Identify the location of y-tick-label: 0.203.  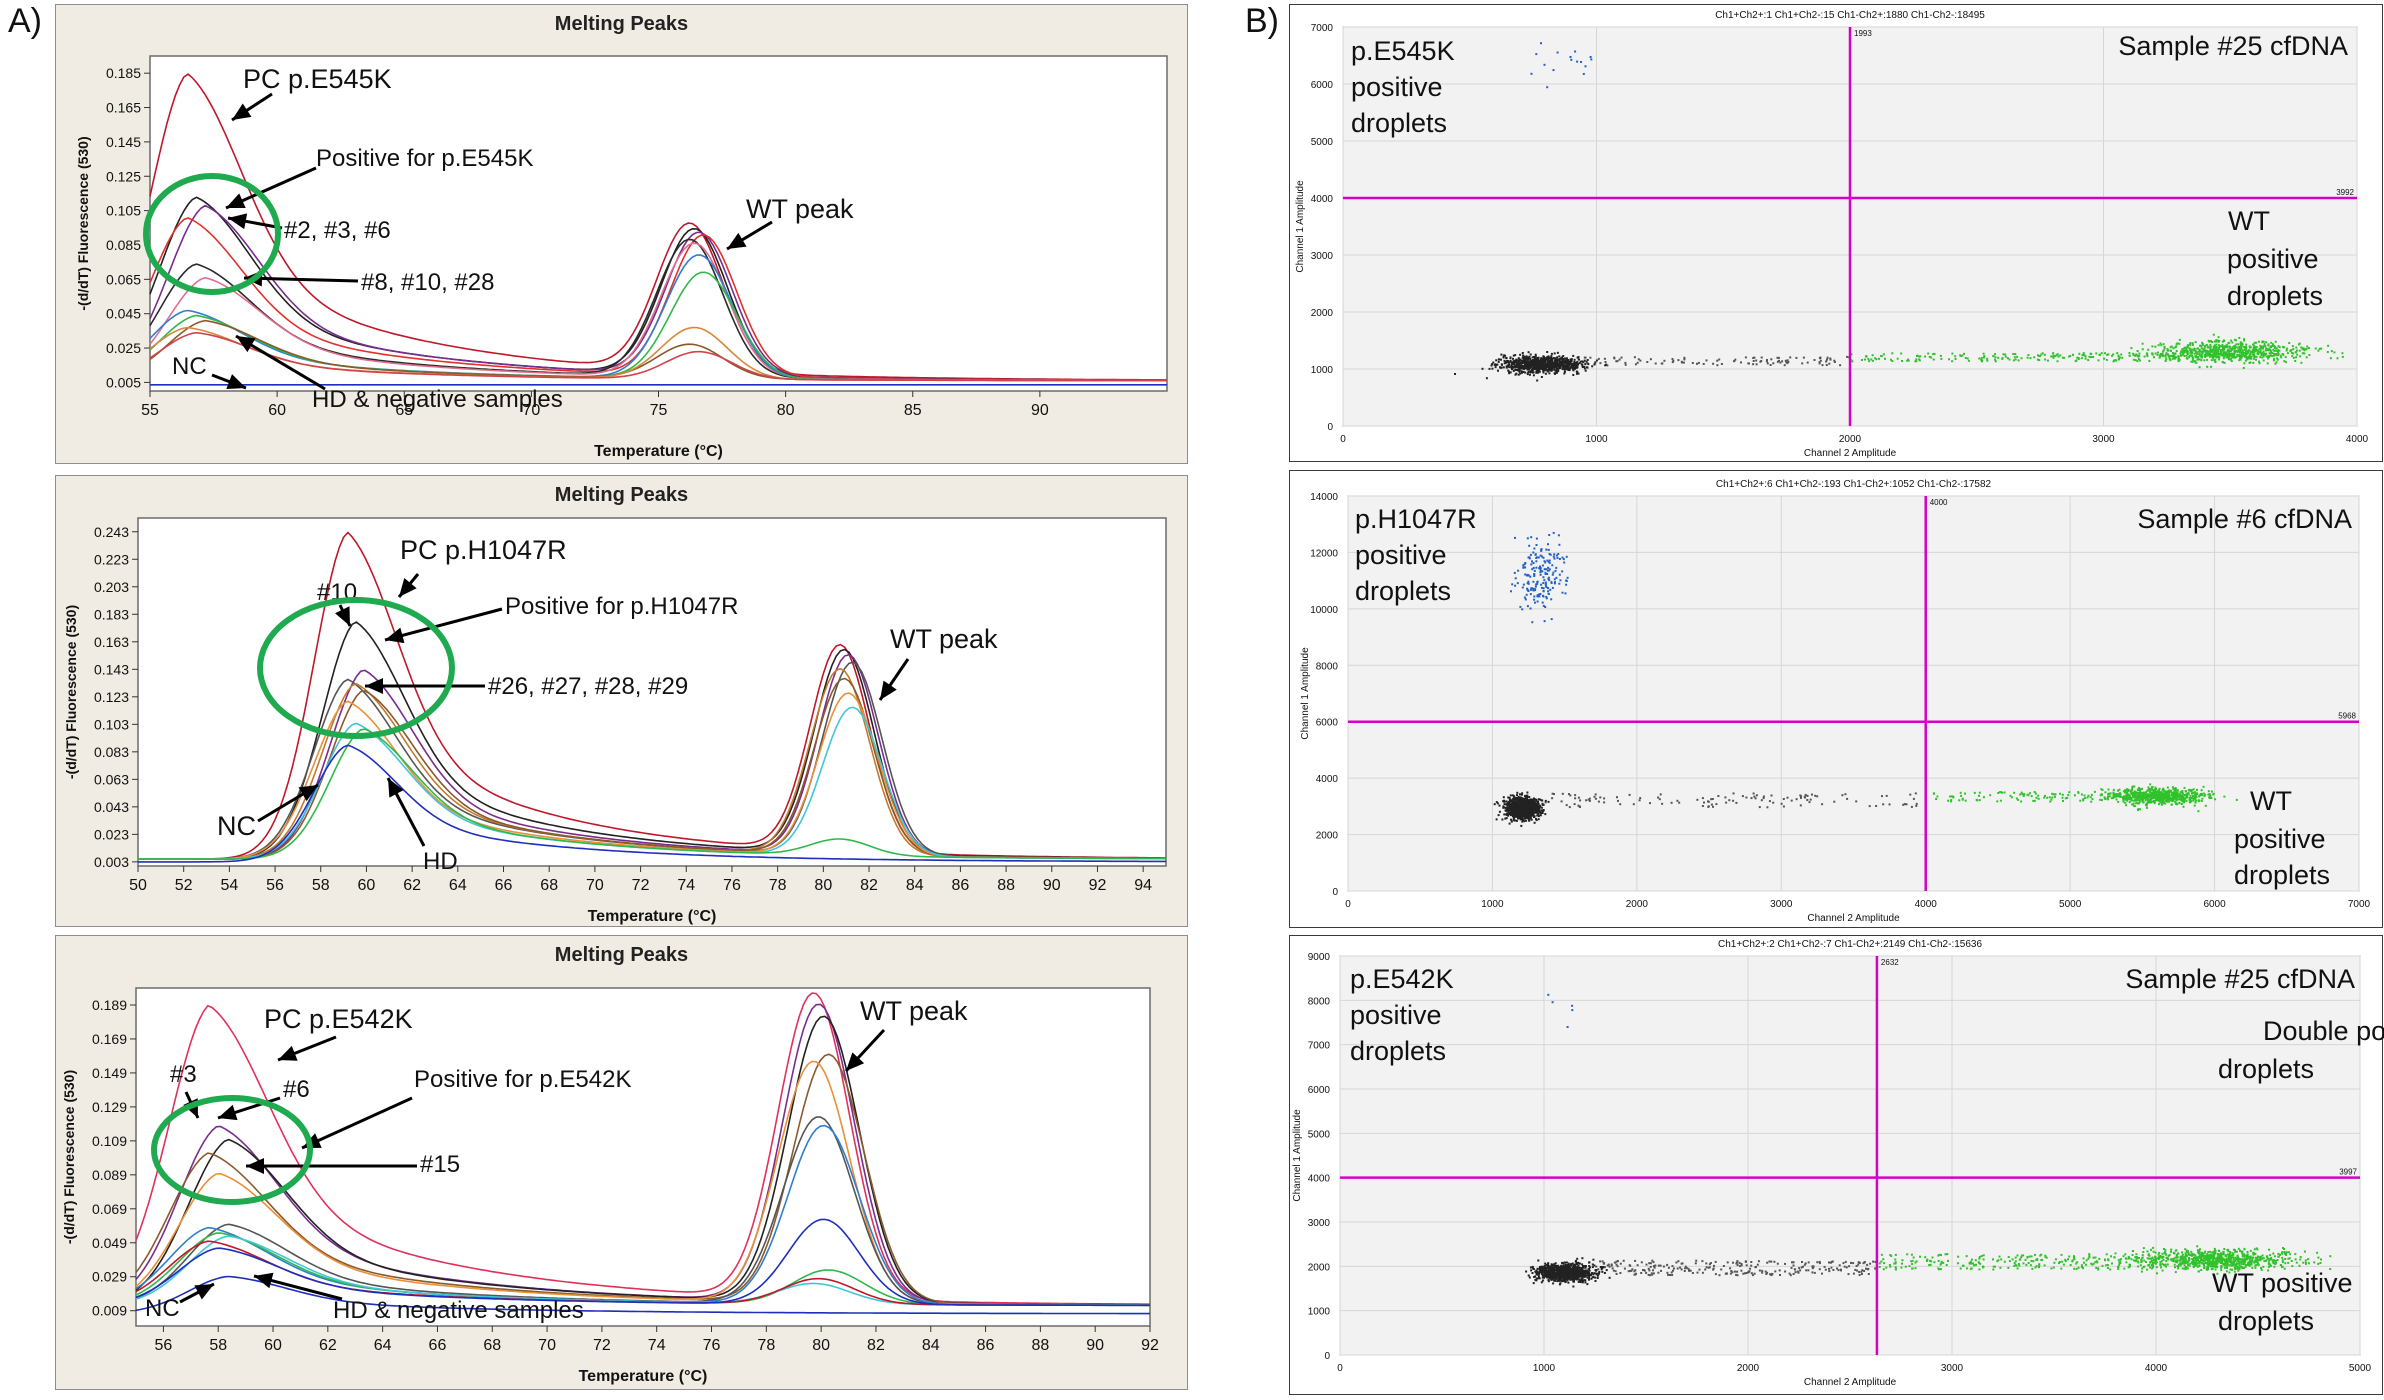
(111, 587).